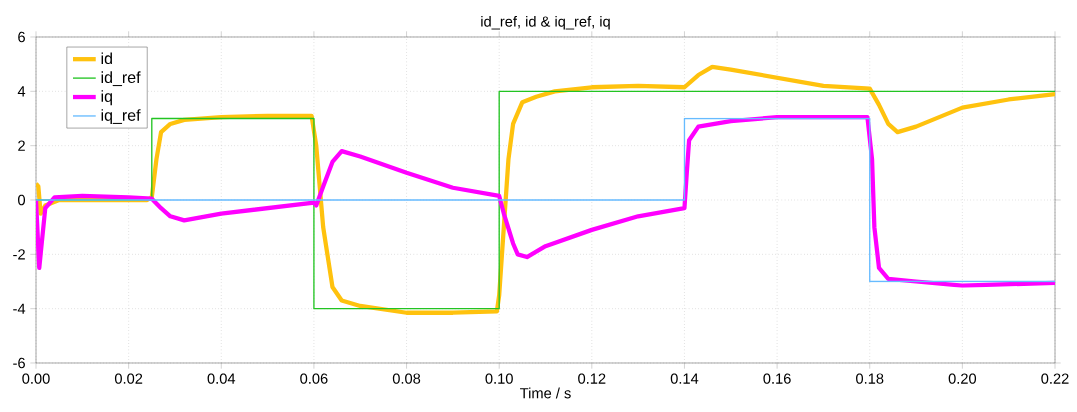  I want to click on x-tick-label: 0.16, so click(777, 378).